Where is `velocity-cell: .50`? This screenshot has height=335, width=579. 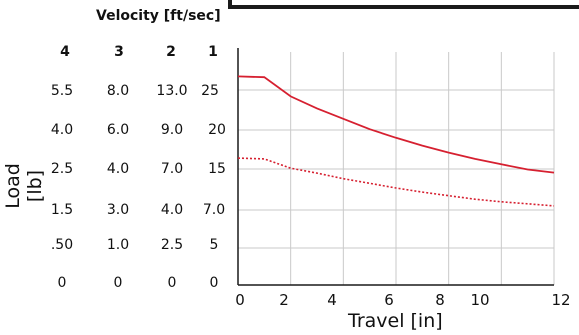
velocity-cell: .50 is located at coordinates (62, 245).